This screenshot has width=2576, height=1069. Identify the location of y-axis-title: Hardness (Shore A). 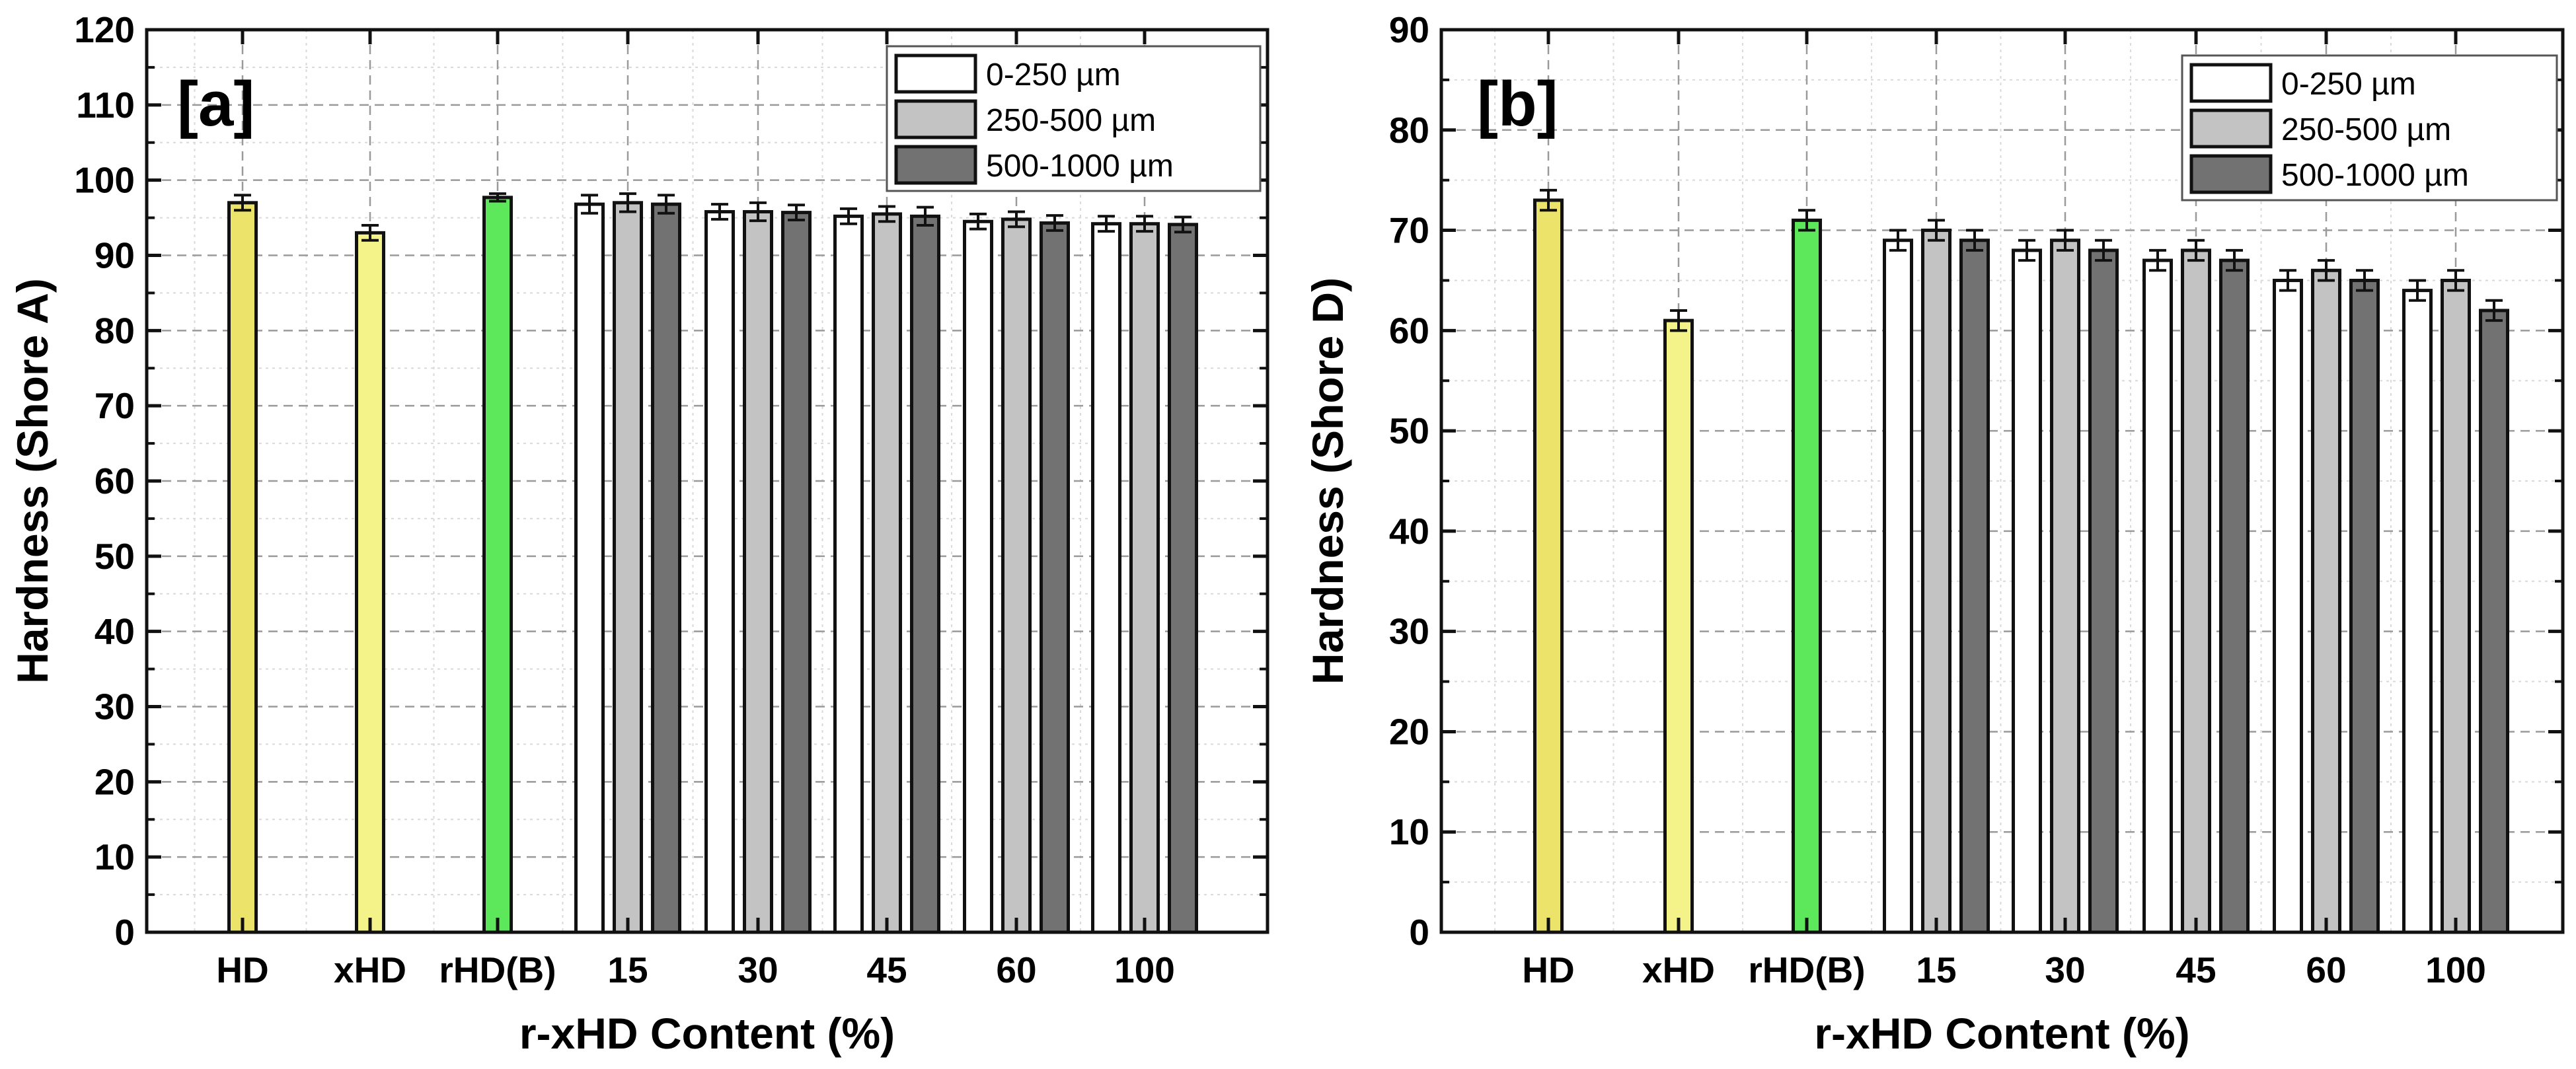
(32, 481).